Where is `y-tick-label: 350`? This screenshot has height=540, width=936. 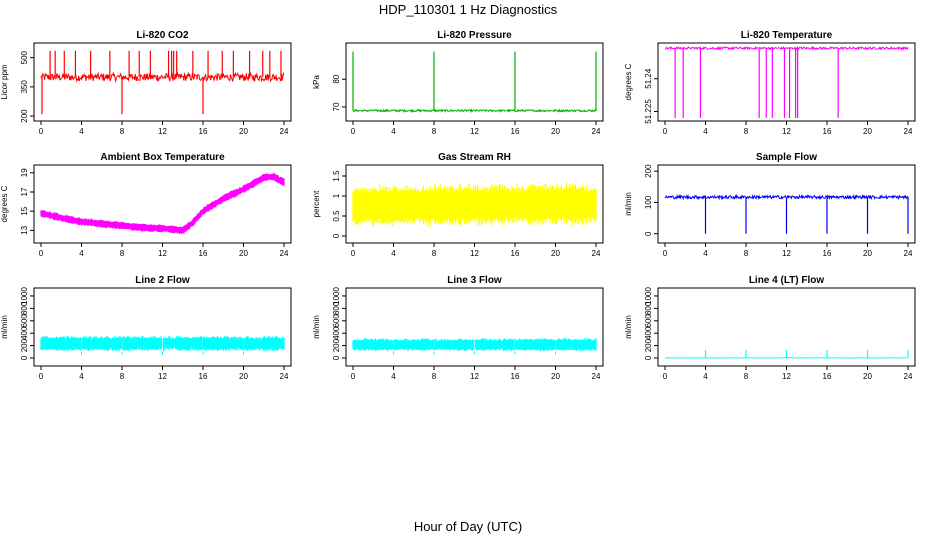
y-tick-label: 350 is located at coordinates (24, 87).